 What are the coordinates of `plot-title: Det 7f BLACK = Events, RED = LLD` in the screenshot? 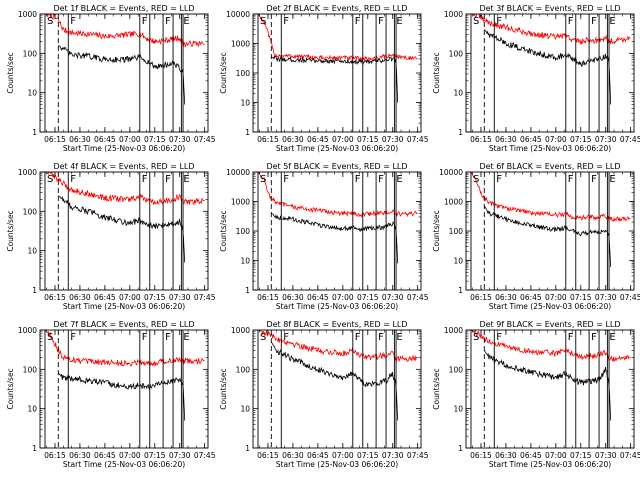 It's located at (123, 324).